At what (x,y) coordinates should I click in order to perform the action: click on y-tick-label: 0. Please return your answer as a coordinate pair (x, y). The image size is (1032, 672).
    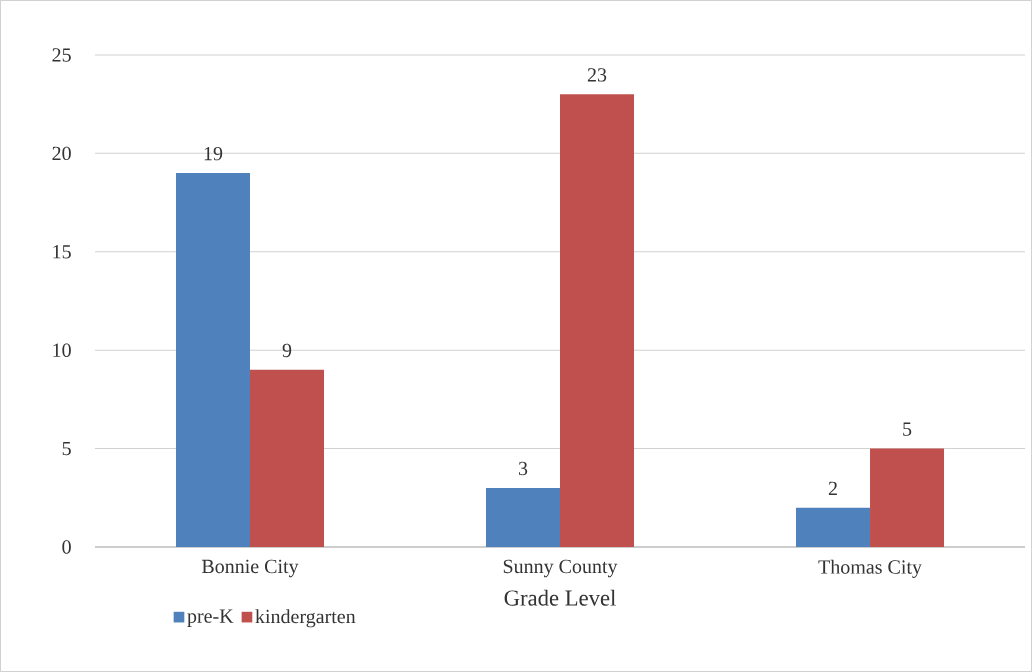
    Looking at the image, I should click on (66, 547).